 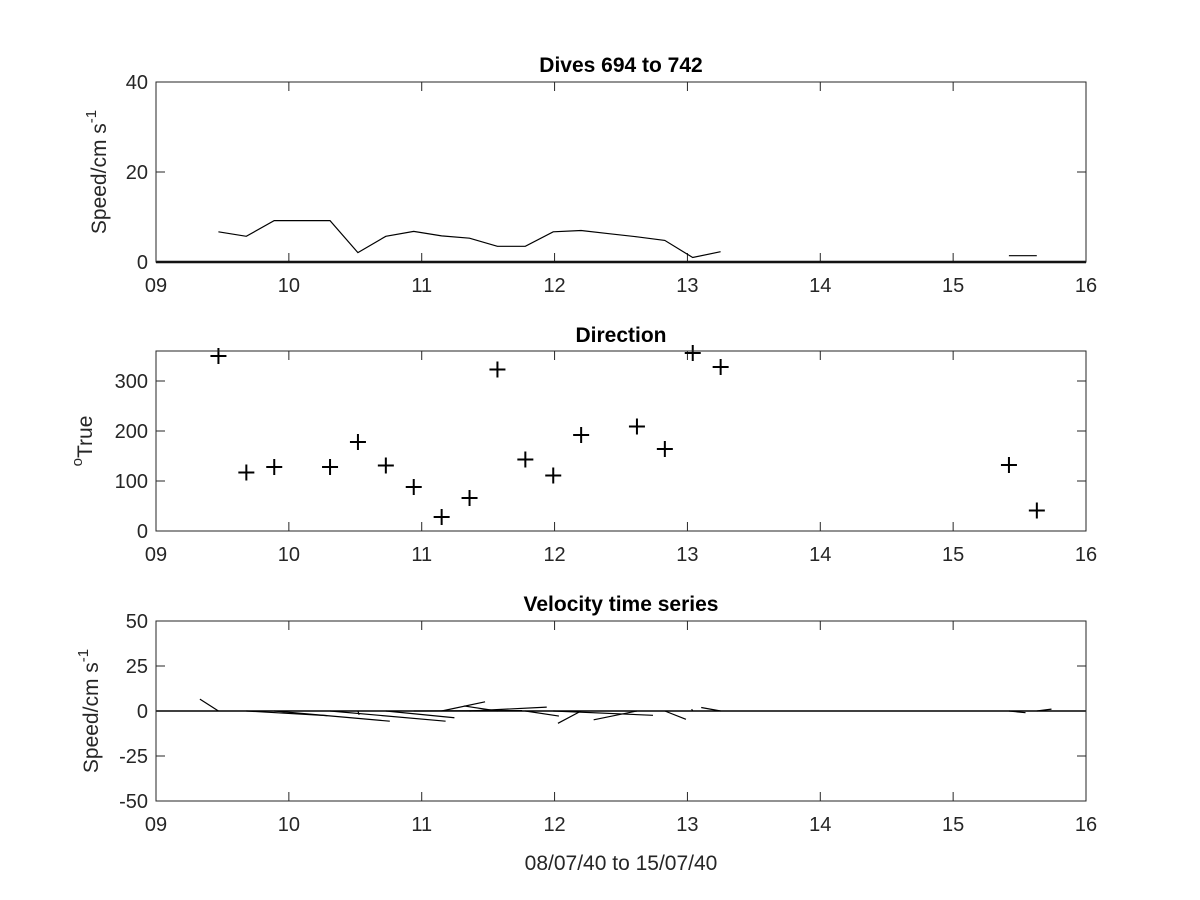 What do you see at coordinates (131, 432) in the screenshot?
I see `direction-y-tick-label: 200` at bounding box center [131, 432].